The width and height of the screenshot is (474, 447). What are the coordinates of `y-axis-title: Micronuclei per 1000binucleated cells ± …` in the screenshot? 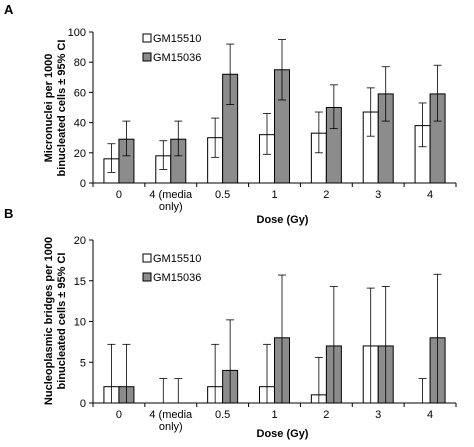 It's located at (55, 108).